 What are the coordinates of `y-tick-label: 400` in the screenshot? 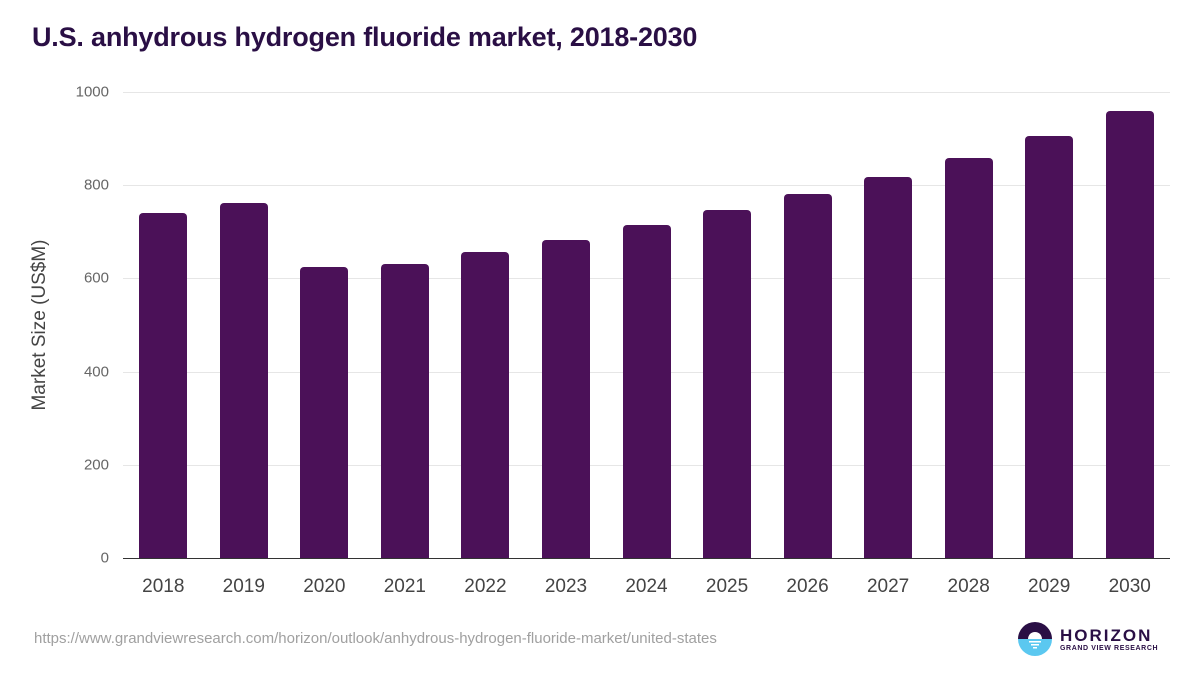 It's located at (96, 372).